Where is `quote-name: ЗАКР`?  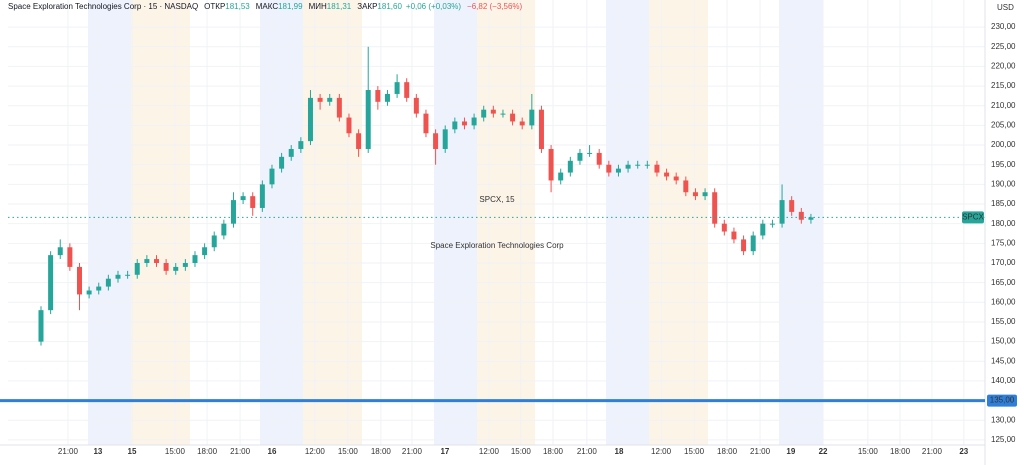
quote-name: ЗАКР is located at coordinates (367, 6).